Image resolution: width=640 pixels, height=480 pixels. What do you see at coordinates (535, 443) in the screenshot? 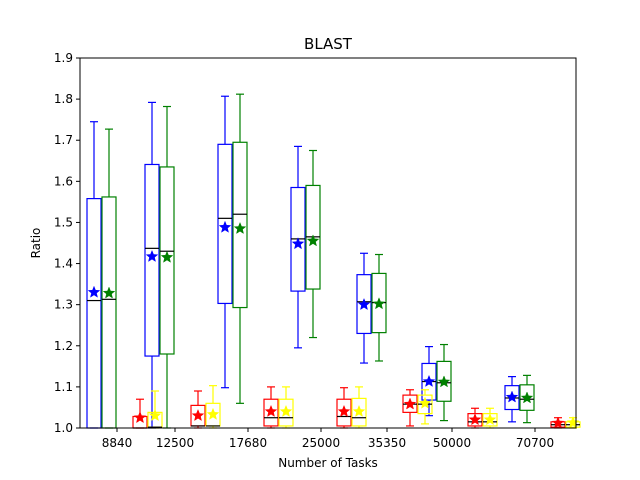
I see `x-tick-label: 70700` at bounding box center [535, 443].